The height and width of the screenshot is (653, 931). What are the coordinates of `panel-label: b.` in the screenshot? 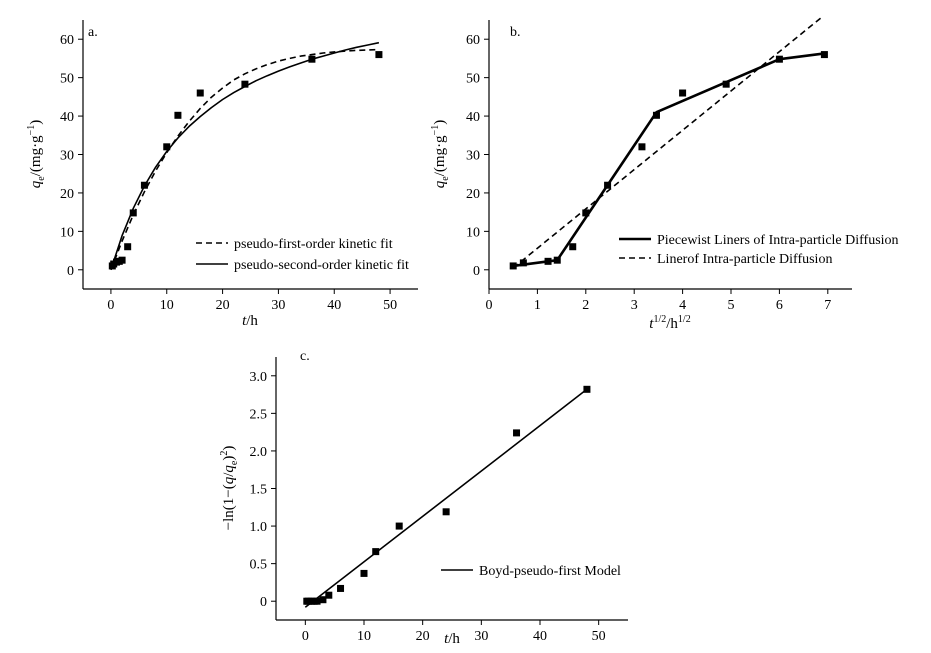 It's located at (515, 32).